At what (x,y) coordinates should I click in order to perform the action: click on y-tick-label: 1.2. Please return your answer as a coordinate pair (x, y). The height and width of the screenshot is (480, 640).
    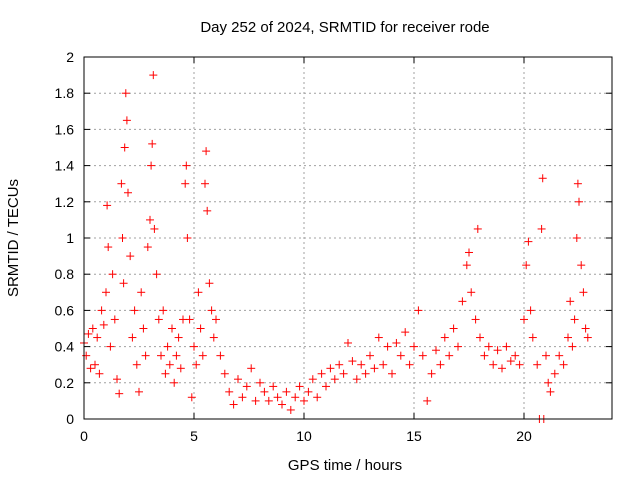
    Looking at the image, I should click on (65, 202).